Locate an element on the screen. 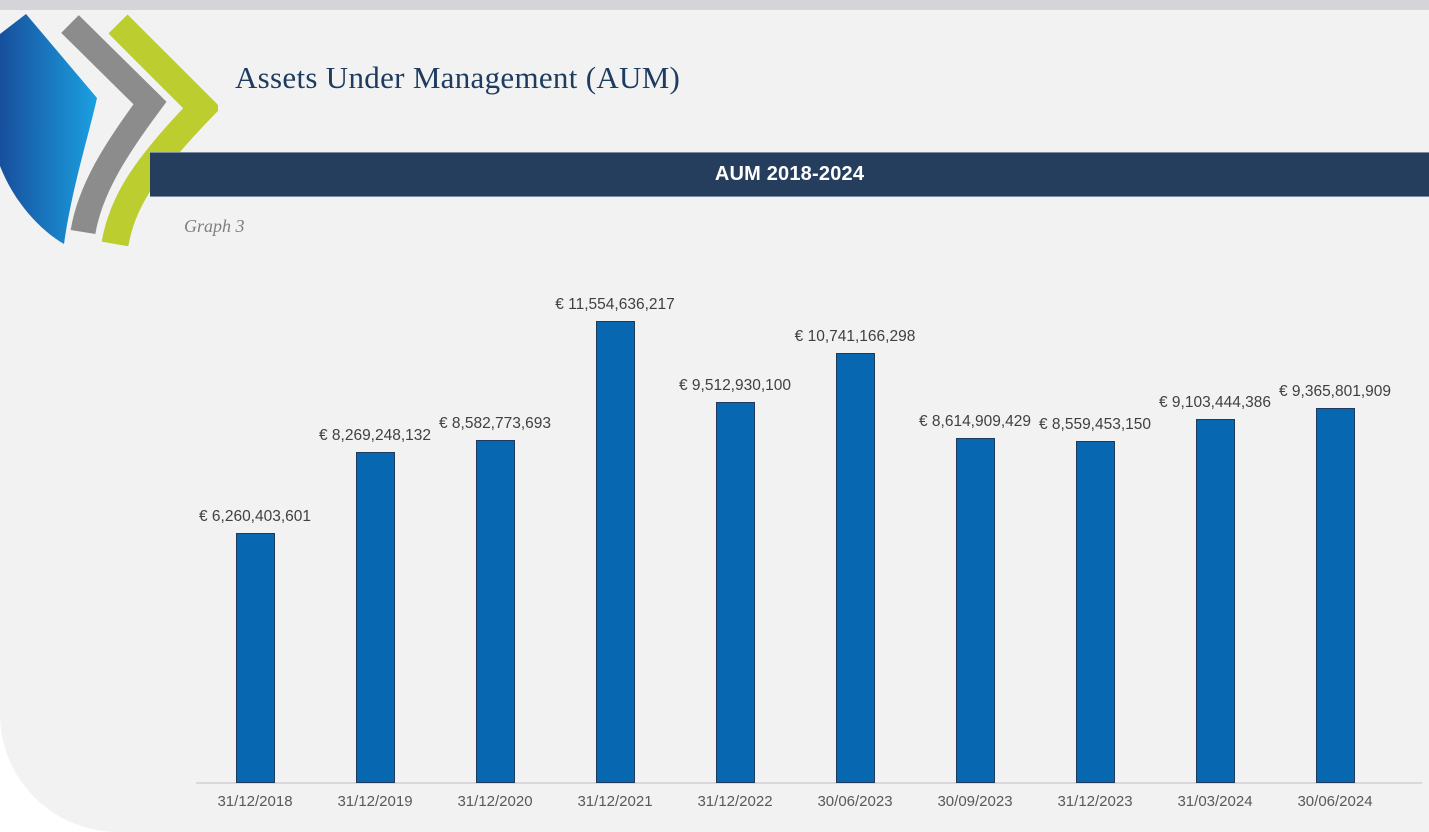  graph-caption: Graph 3 is located at coordinates (214, 226).